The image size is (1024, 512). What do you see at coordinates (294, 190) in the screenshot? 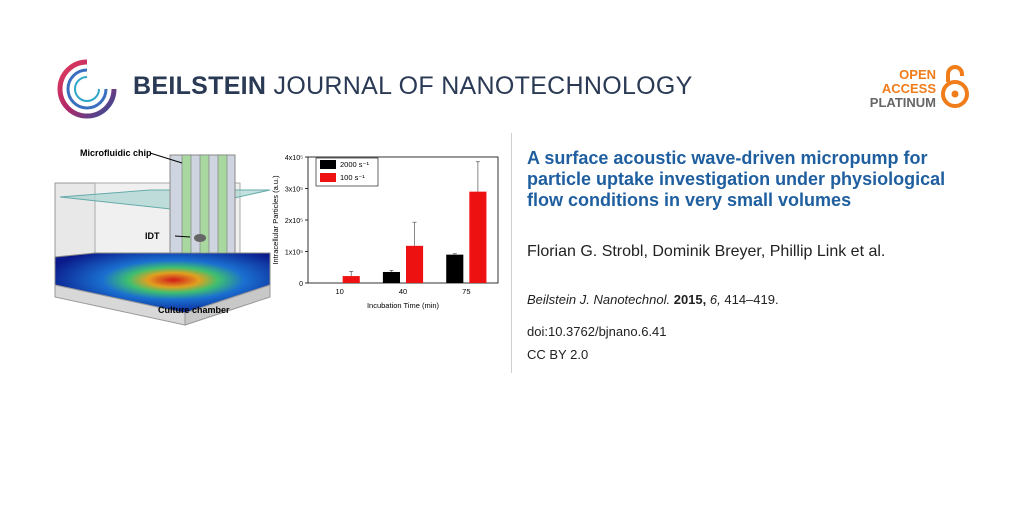
I see `y-tick-label: 3x10⁵` at bounding box center [294, 190].